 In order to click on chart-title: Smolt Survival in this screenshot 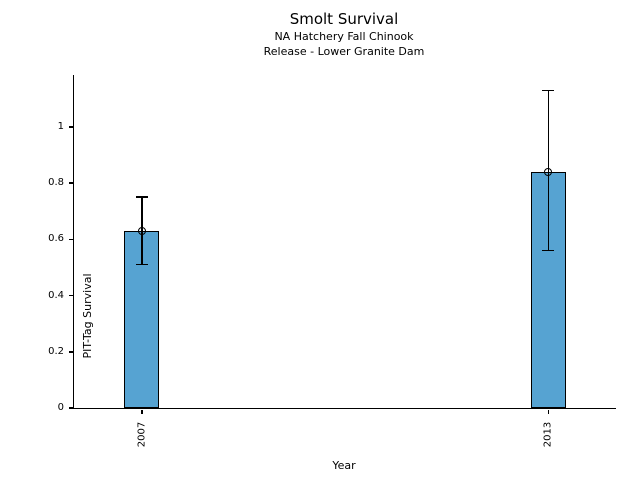, I will do `click(344, 19)`.